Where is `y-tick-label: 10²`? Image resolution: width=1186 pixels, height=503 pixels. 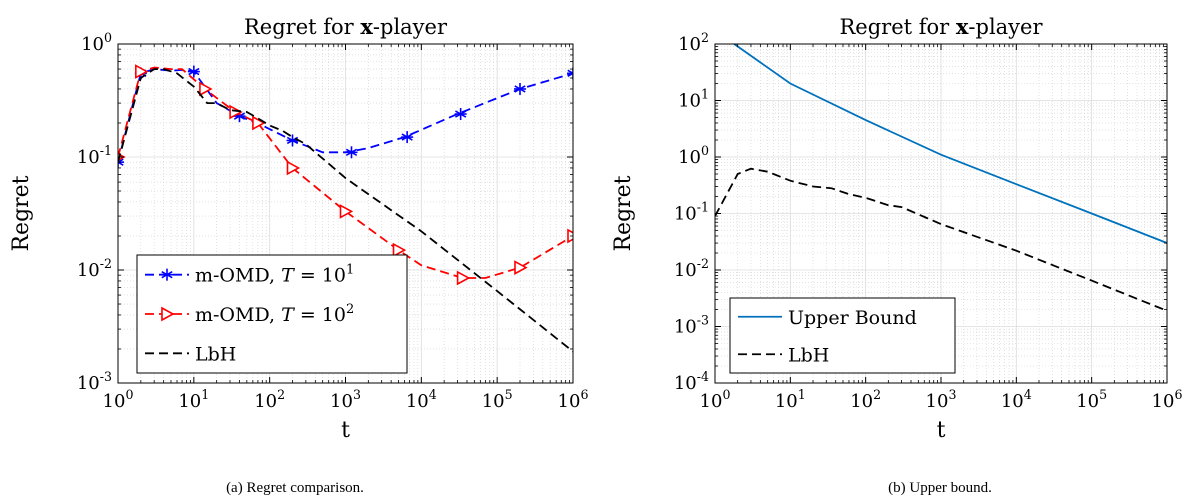 y-tick-label: 10² is located at coordinates (693, 42).